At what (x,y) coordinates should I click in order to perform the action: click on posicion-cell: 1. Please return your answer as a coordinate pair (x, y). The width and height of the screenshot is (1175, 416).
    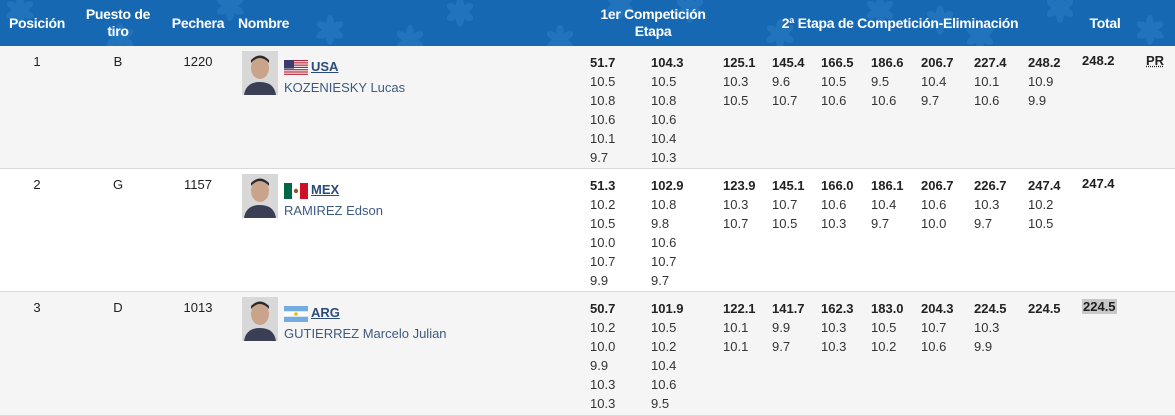
    Looking at the image, I should click on (37, 61).